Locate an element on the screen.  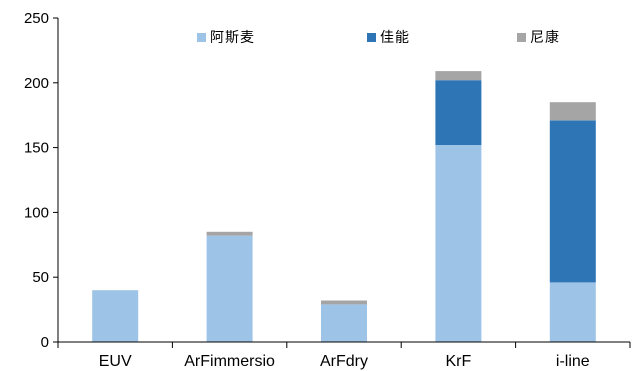
y-tick-label-250: 250 is located at coordinates (36, 18).